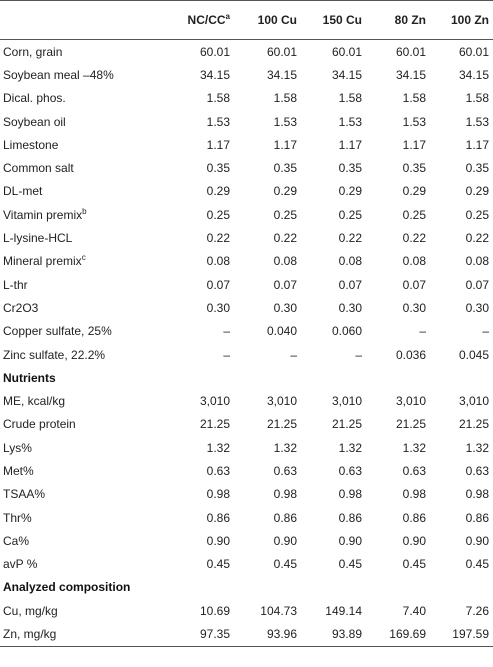 This screenshot has height=667, width=493. What do you see at coordinates (82, 331) in the screenshot?
I see `row-label: Copper sulfate, 25%` at bounding box center [82, 331].